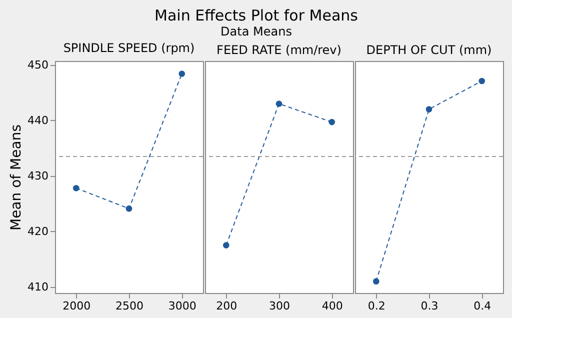  Describe the element at coordinates (429, 50) in the screenshot. I see `chart-title: DEPTH OF CUT (mm)` at that location.